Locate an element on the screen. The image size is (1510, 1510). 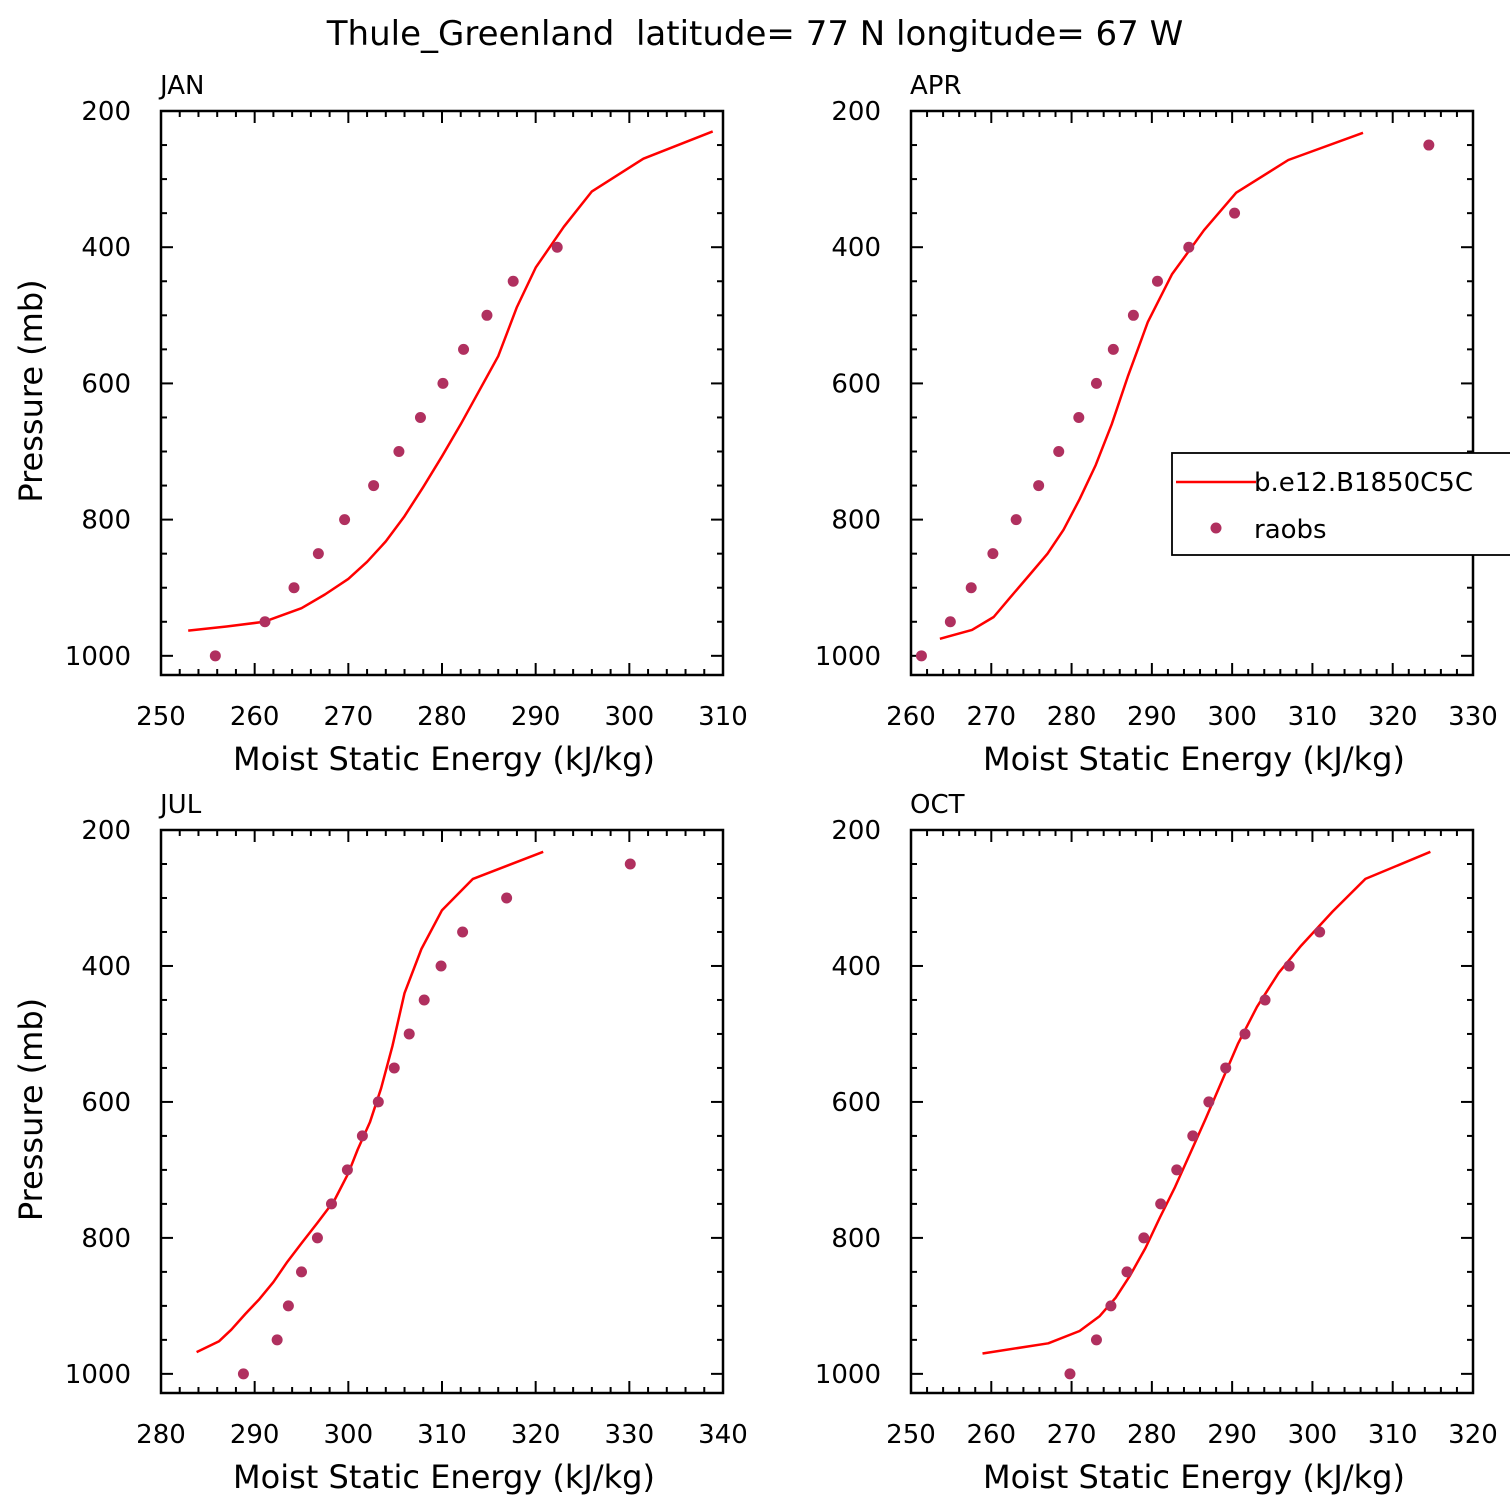
legend: b.e12.B1850C5C raobs is located at coordinates (1340, 504).